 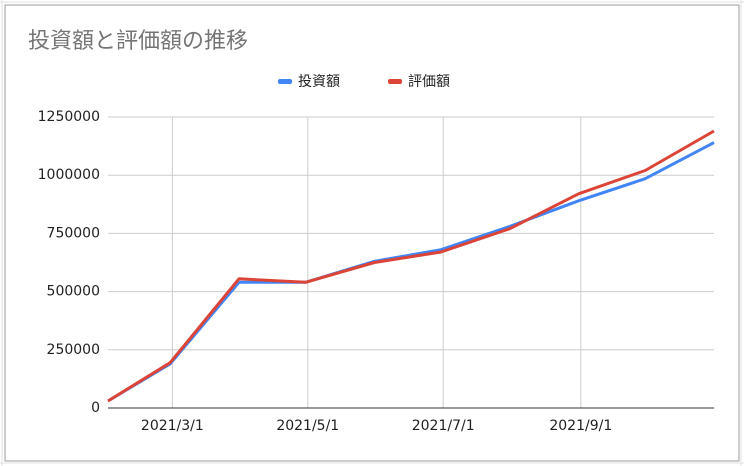 What do you see at coordinates (443, 426) in the screenshot?
I see `x-tick-label: 2021/7/1` at bounding box center [443, 426].